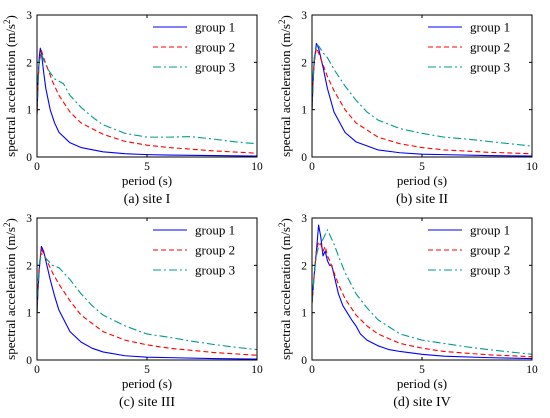  I want to click on panel-caption: (a) site I, so click(147, 199).